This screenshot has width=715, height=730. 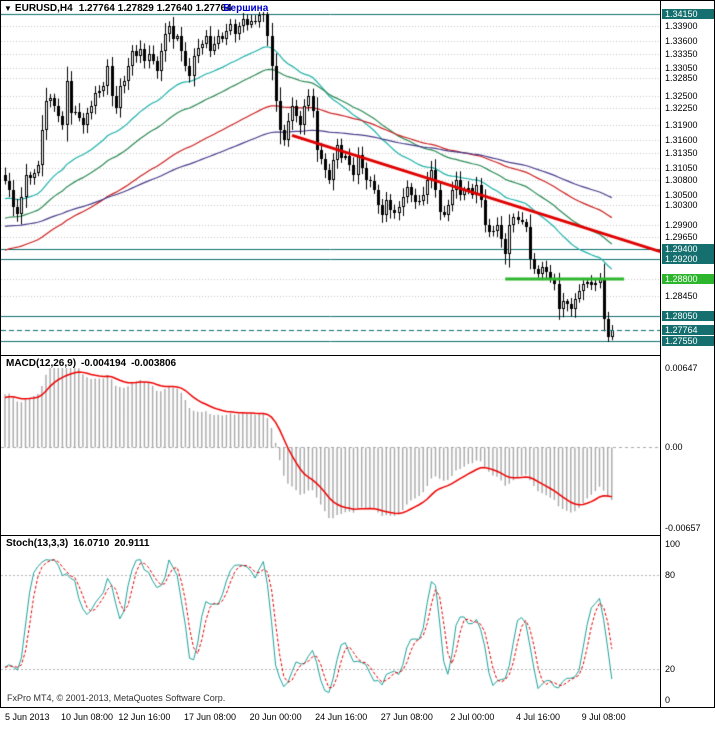 I want to click on price-tick-label: 1.29650, so click(x=681, y=237).